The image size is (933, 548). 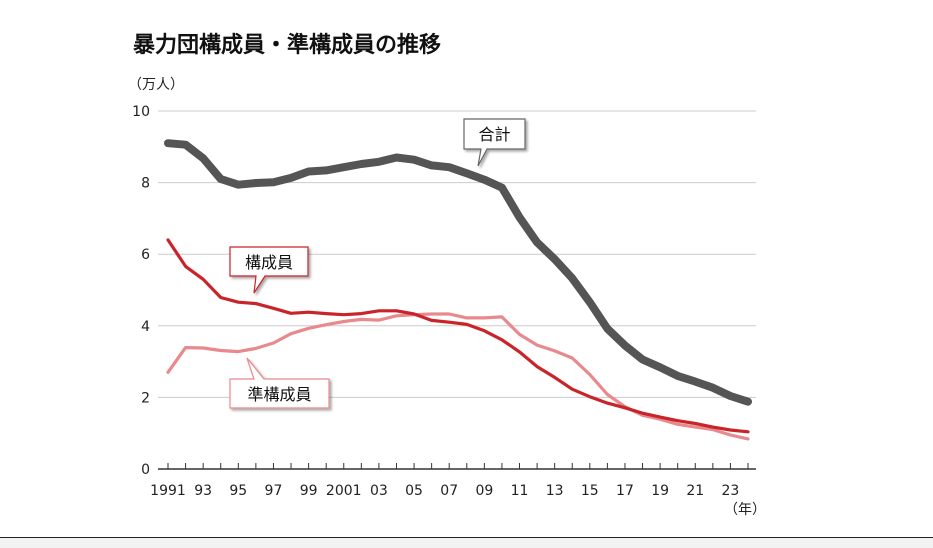 I want to click on x-tick-label: 13, so click(x=555, y=491).